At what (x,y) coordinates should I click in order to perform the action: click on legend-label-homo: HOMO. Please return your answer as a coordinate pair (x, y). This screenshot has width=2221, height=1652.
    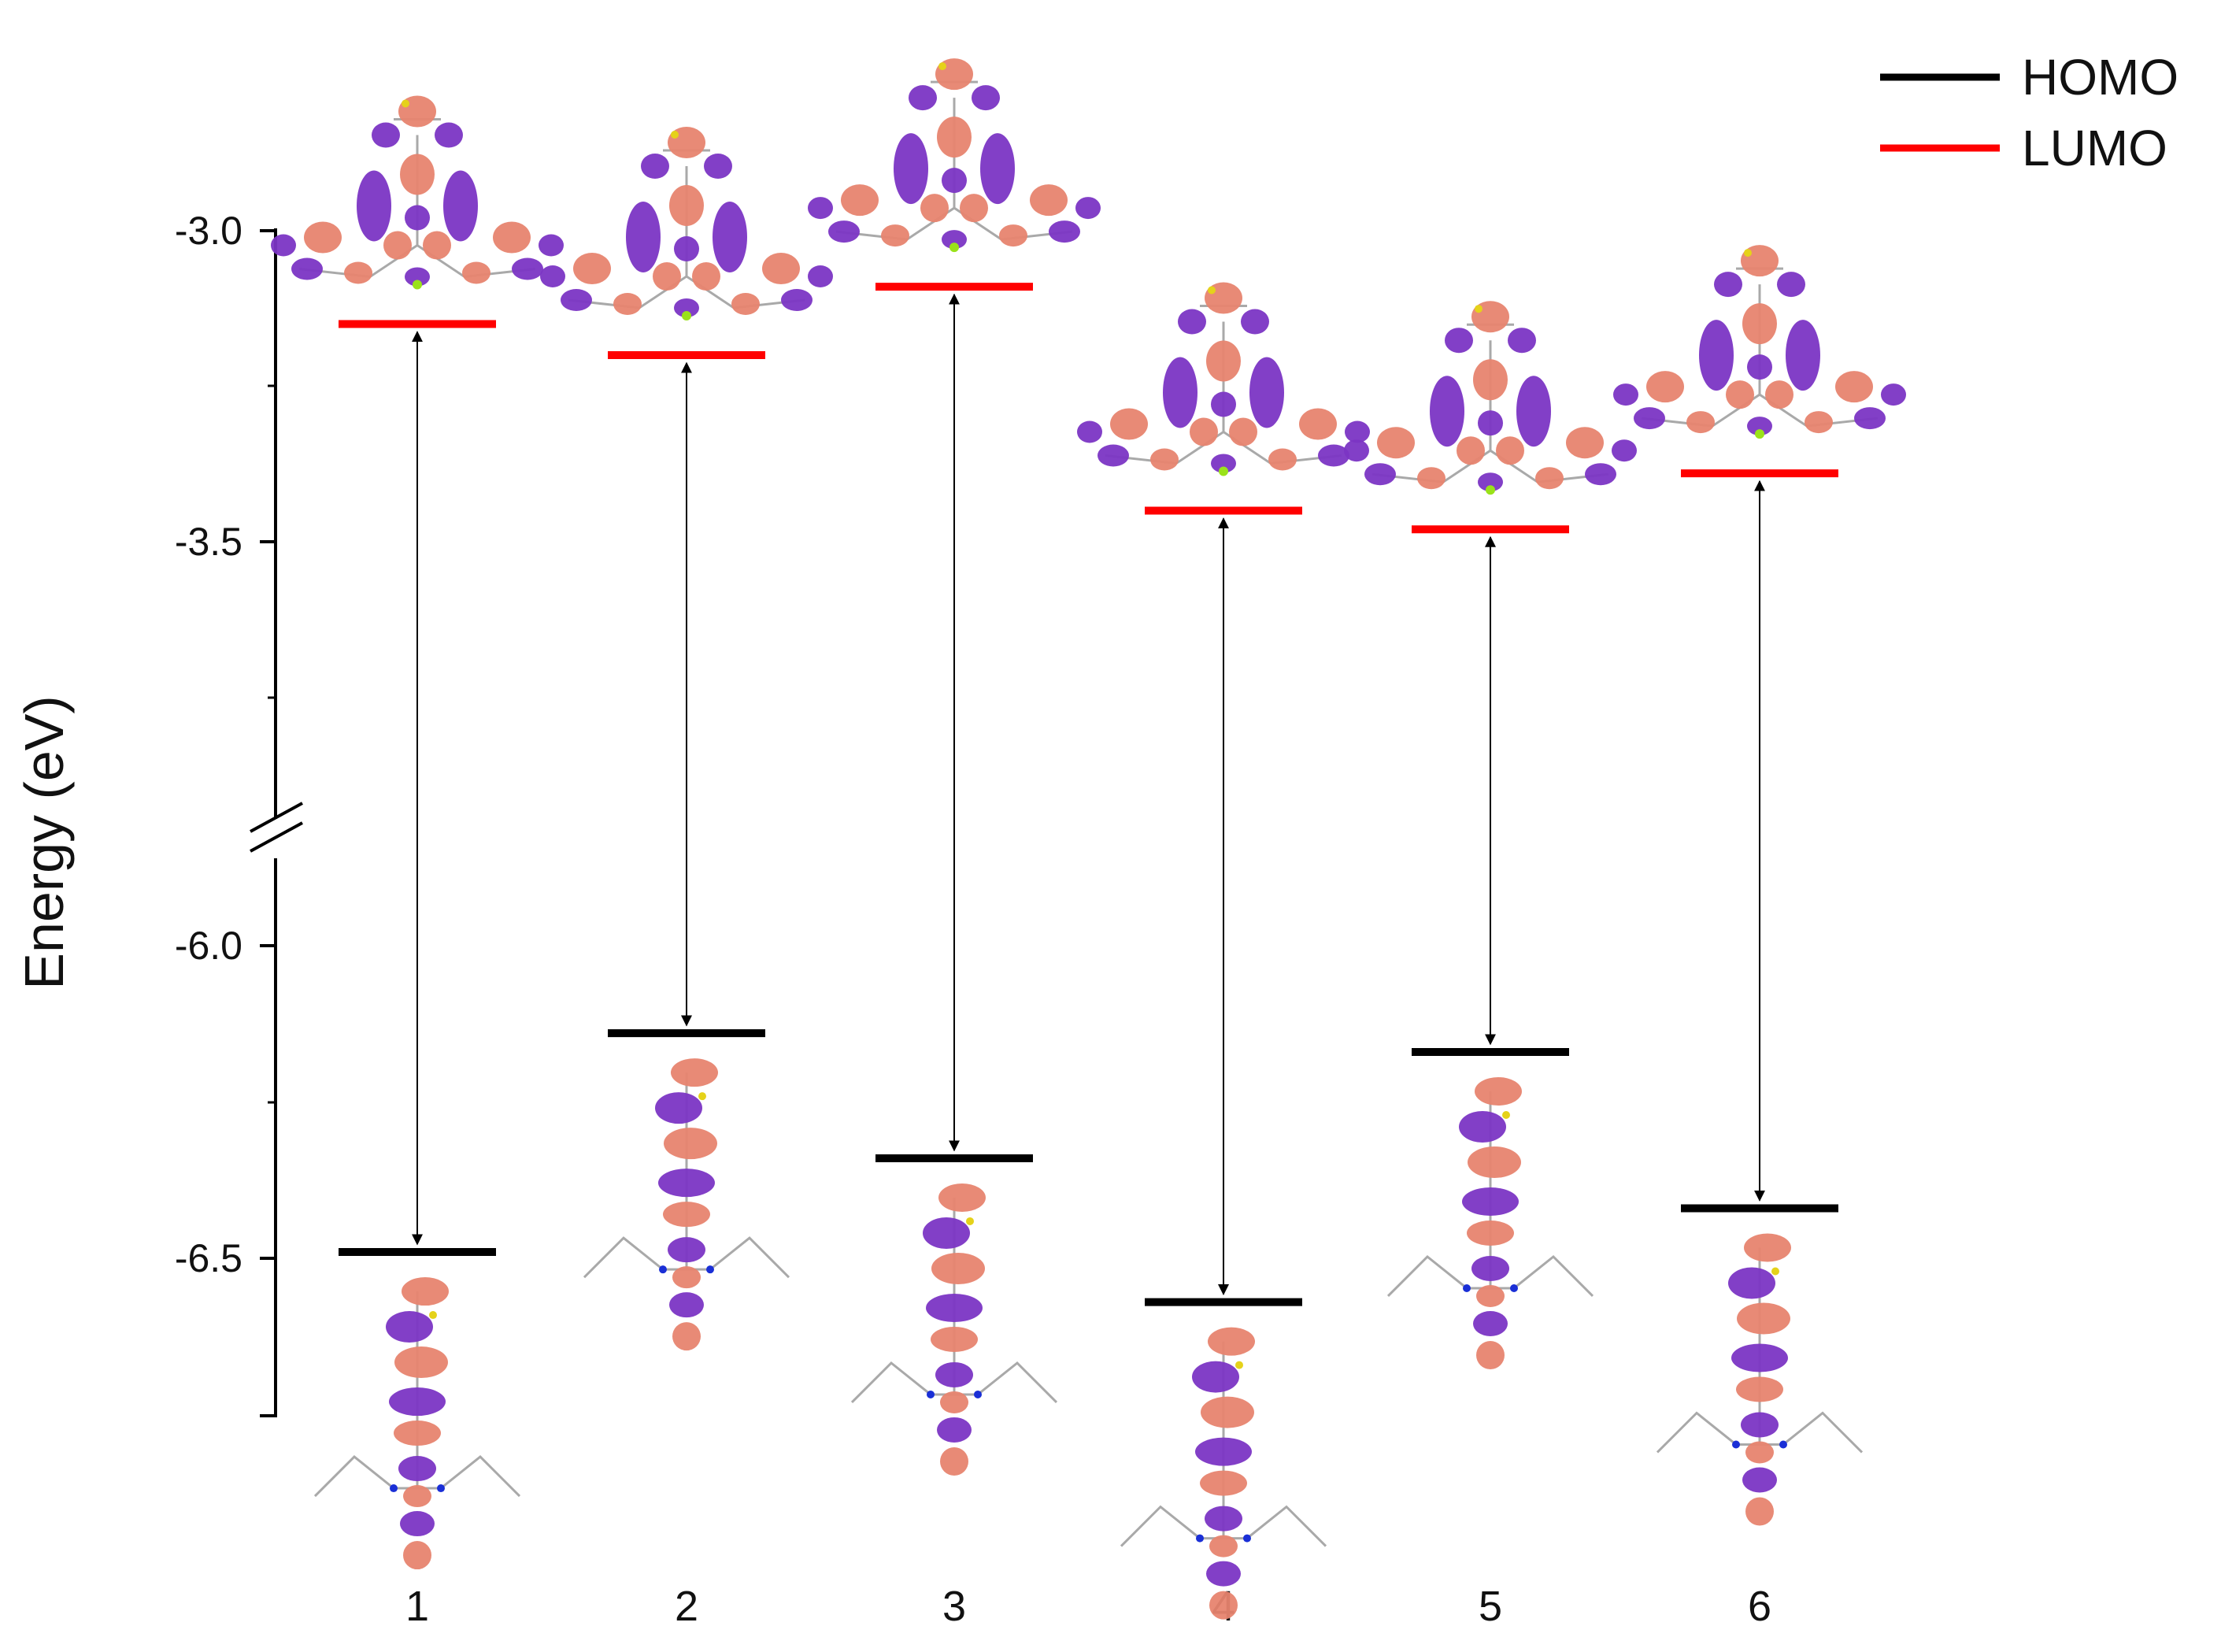
    Looking at the image, I should click on (2100, 77).